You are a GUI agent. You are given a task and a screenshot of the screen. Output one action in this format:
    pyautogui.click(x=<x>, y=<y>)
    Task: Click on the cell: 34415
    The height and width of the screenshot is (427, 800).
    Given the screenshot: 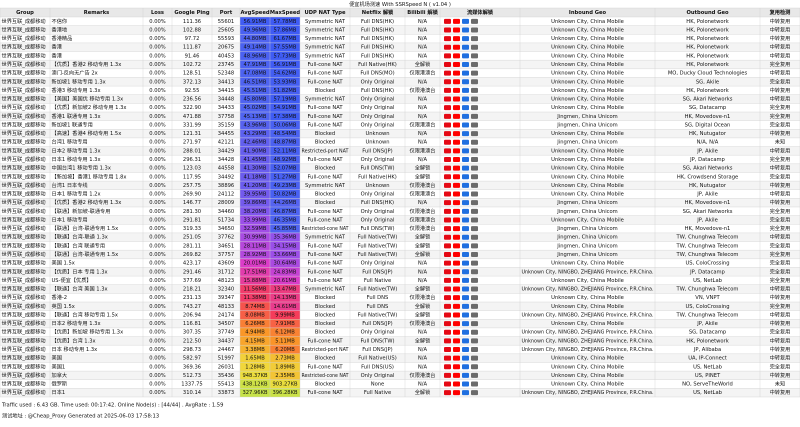 What is the action you would take?
    pyautogui.click(x=226, y=91)
    